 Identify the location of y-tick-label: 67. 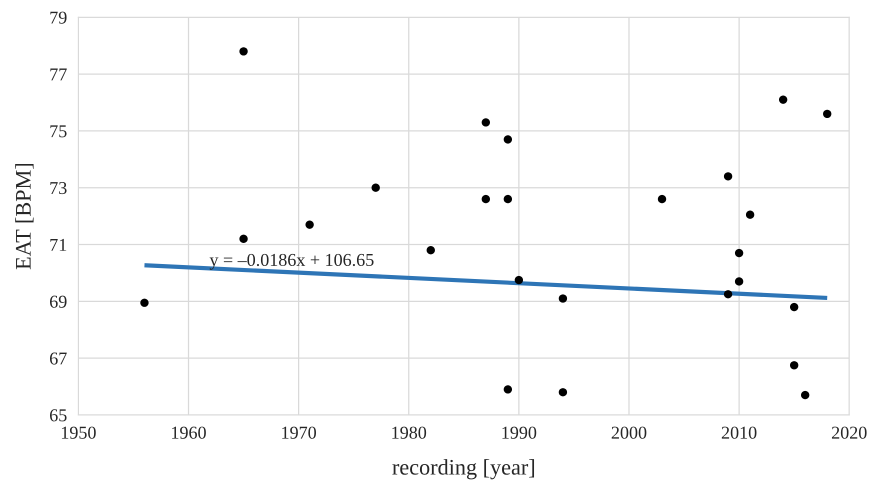
(58, 358).